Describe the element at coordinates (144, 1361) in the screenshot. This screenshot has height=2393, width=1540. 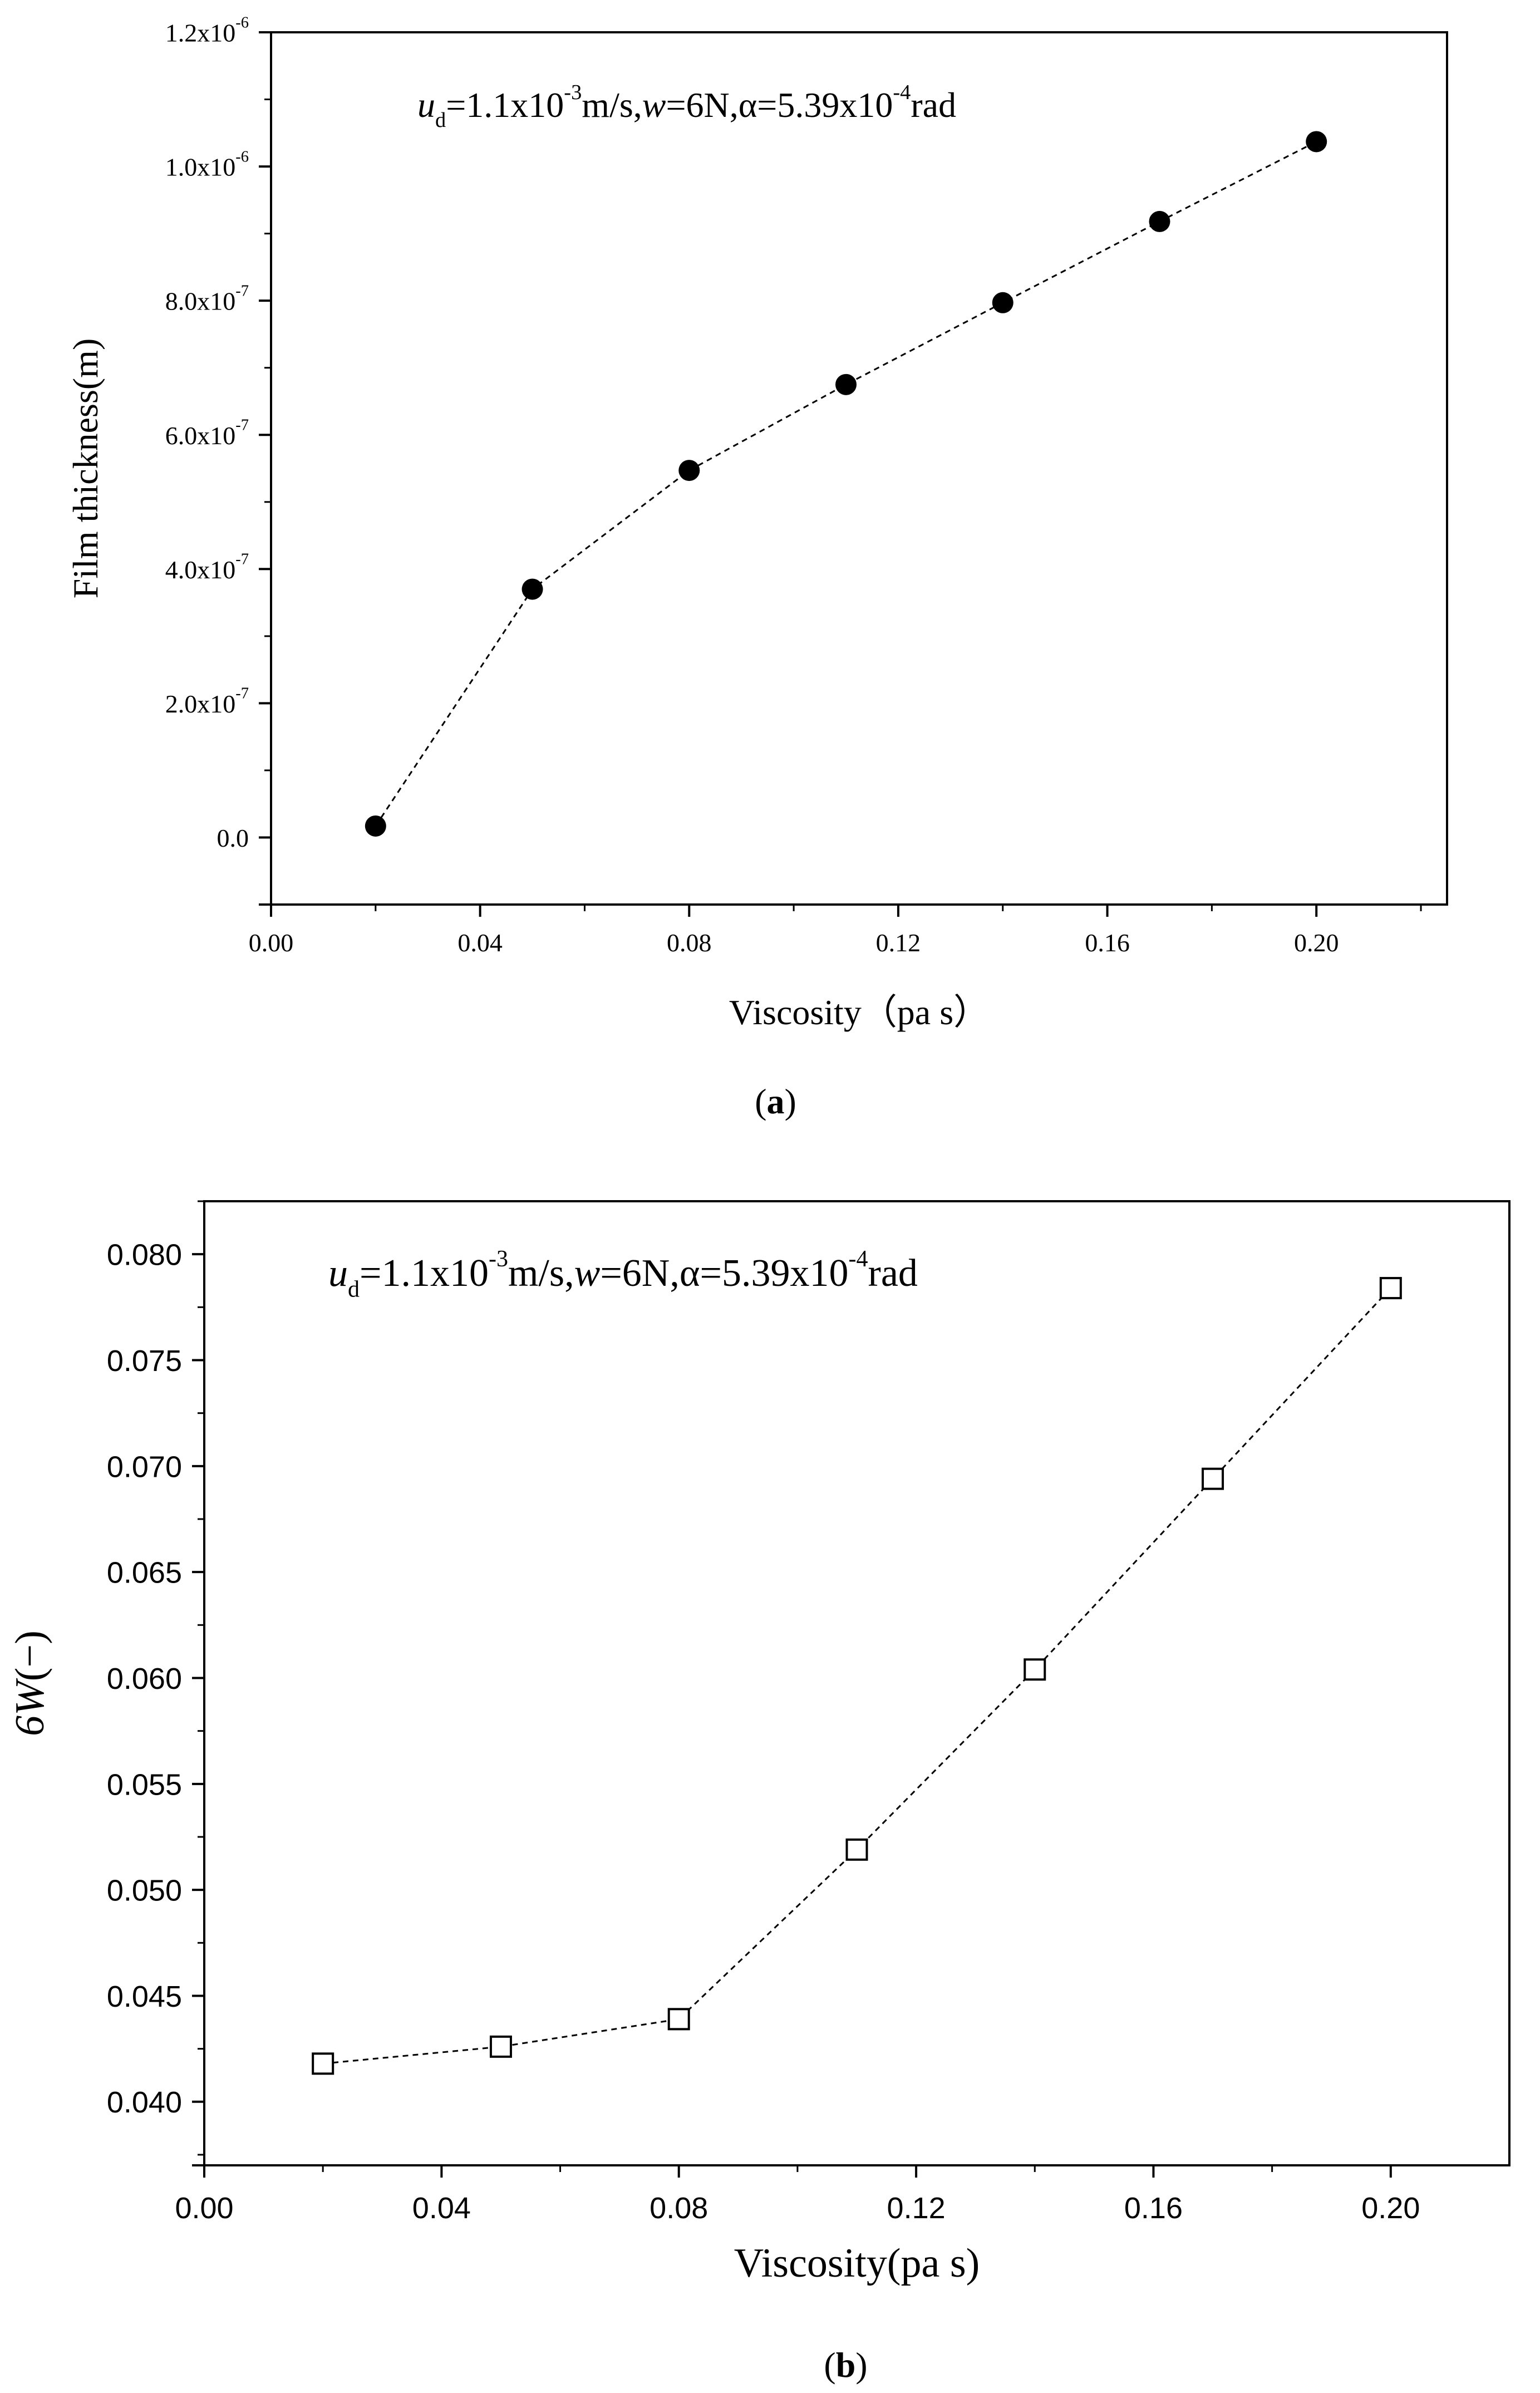
I see `y-tick-label: 0.075` at that location.